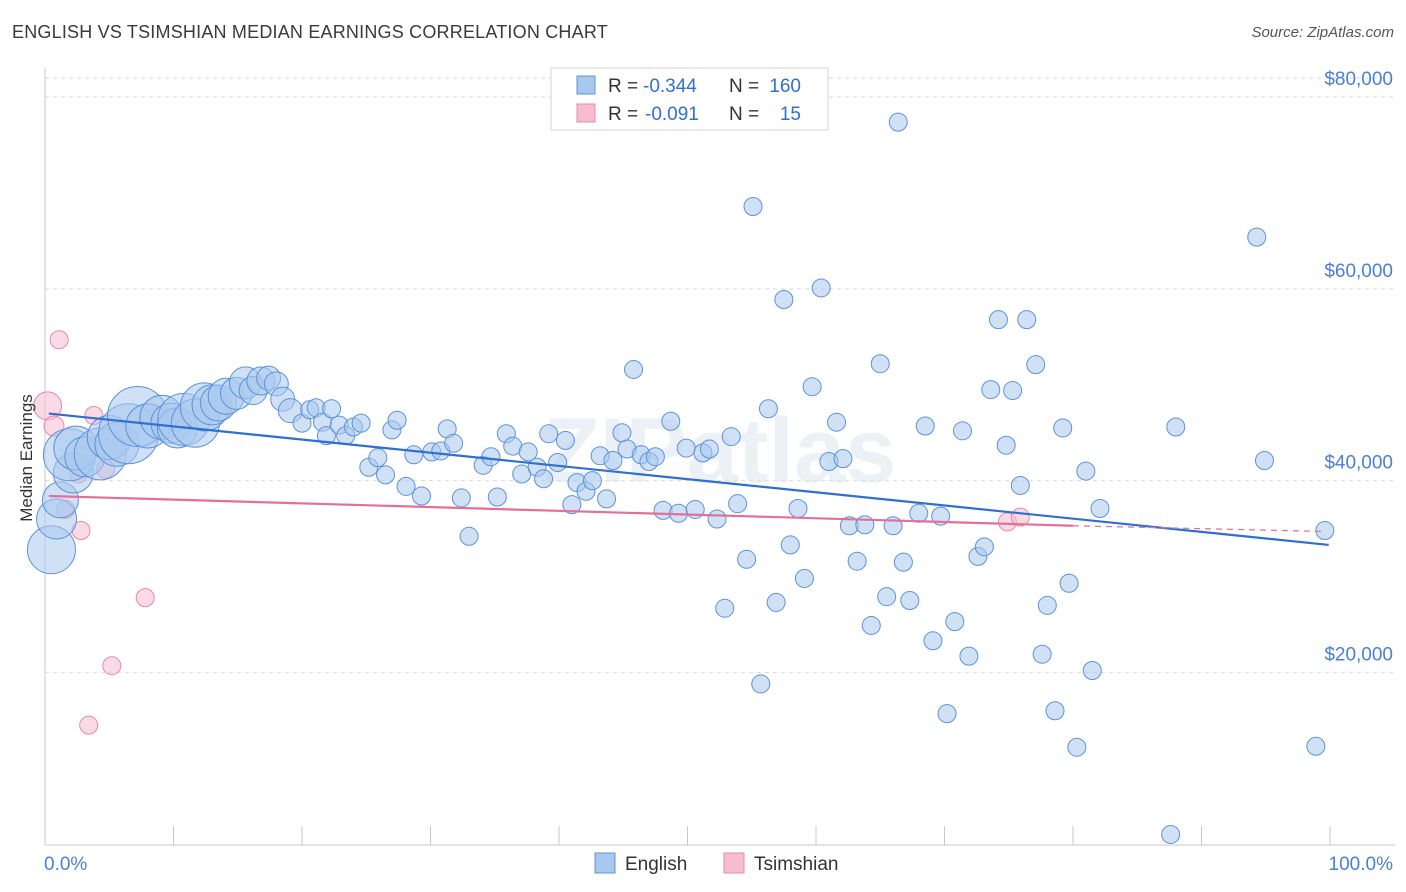 This screenshot has height=892, width=1406. I want to click on english-legend-swatch, so click(586, 85).